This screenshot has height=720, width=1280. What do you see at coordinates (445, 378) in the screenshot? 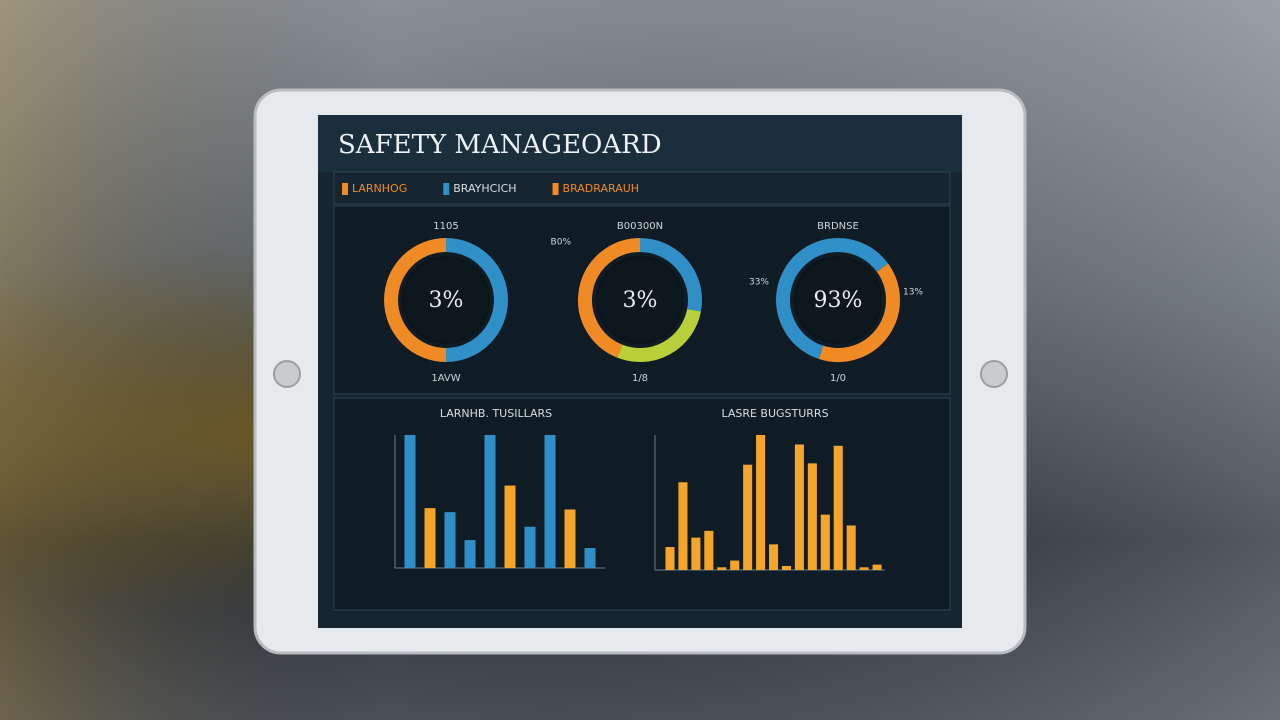
I see `donut-bottom-label: 1AVW` at bounding box center [445, 378].